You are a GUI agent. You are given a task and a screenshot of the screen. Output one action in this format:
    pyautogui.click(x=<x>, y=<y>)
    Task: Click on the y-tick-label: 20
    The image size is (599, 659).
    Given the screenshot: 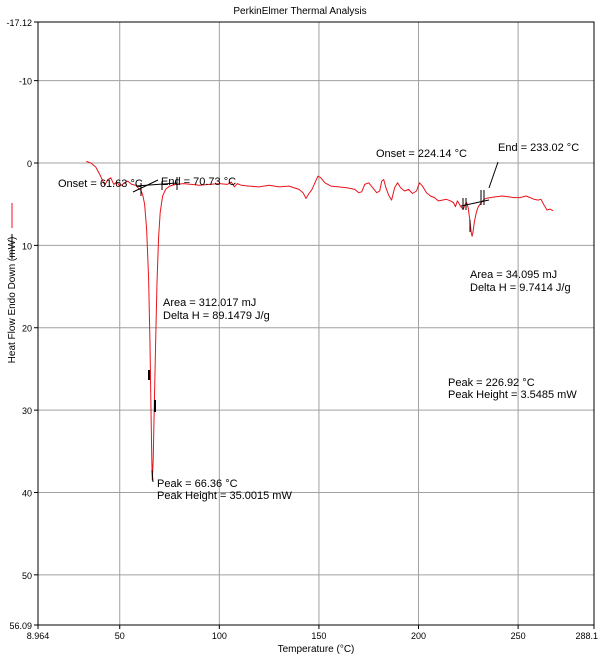 What is the action you would take?
    pyautogui.click(x=27, y=329)
    